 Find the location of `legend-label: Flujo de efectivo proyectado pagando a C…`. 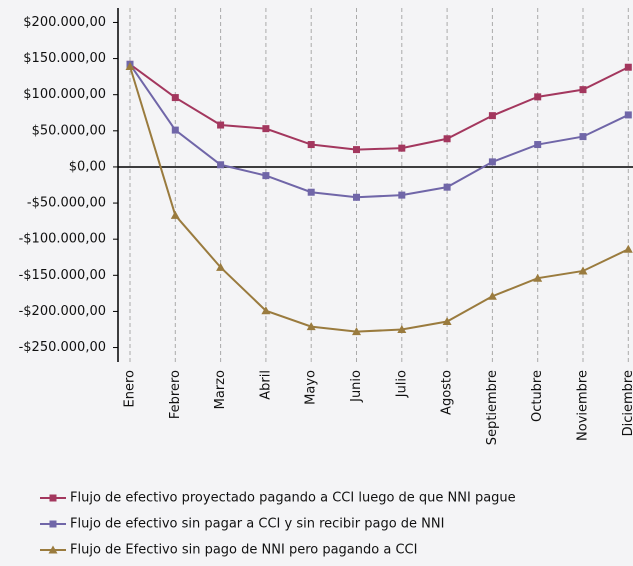

legend-label: Flujo de efectivo proyectado pagando a C… is located at coordinates (293, 498).